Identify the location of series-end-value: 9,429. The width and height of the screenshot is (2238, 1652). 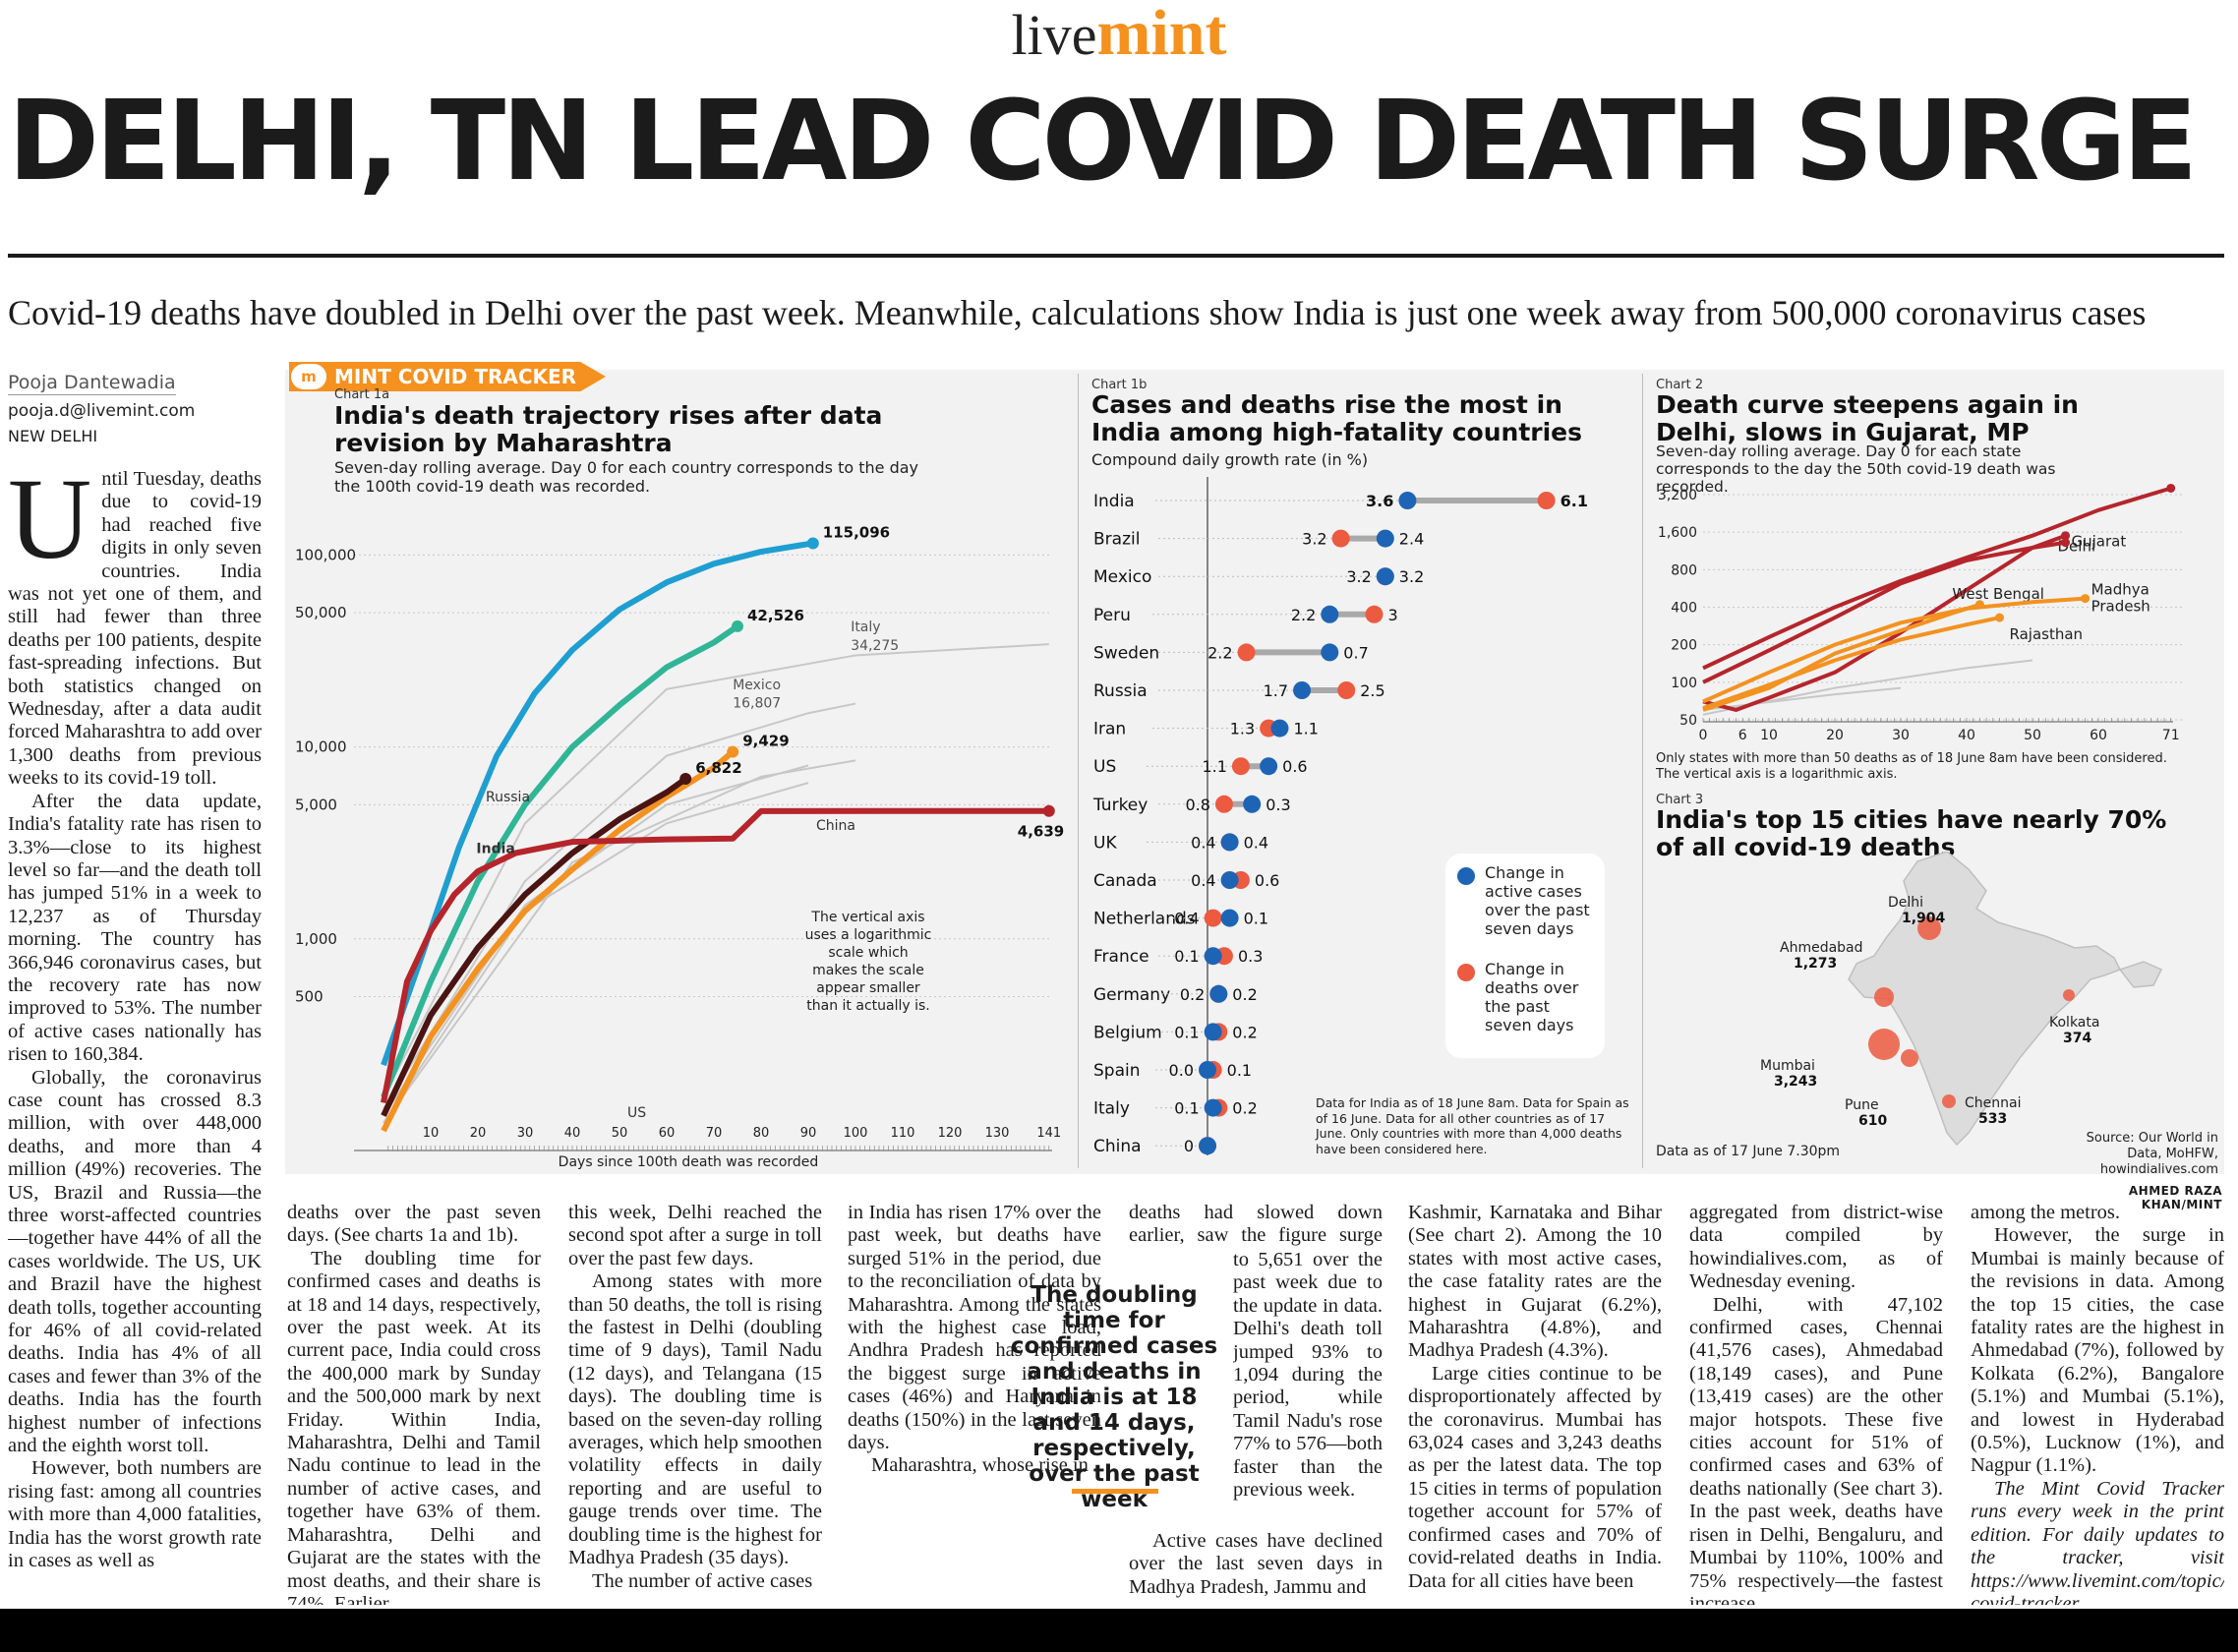
(765, 741).